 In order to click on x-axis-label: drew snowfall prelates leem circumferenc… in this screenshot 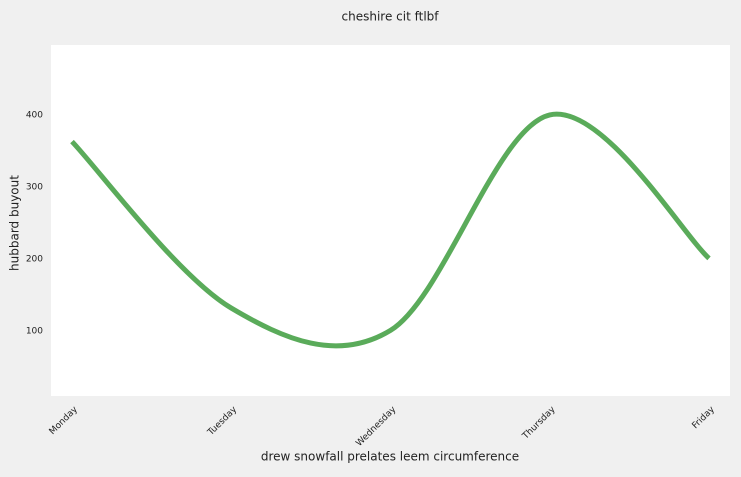, I will do `click(390, 457)`.